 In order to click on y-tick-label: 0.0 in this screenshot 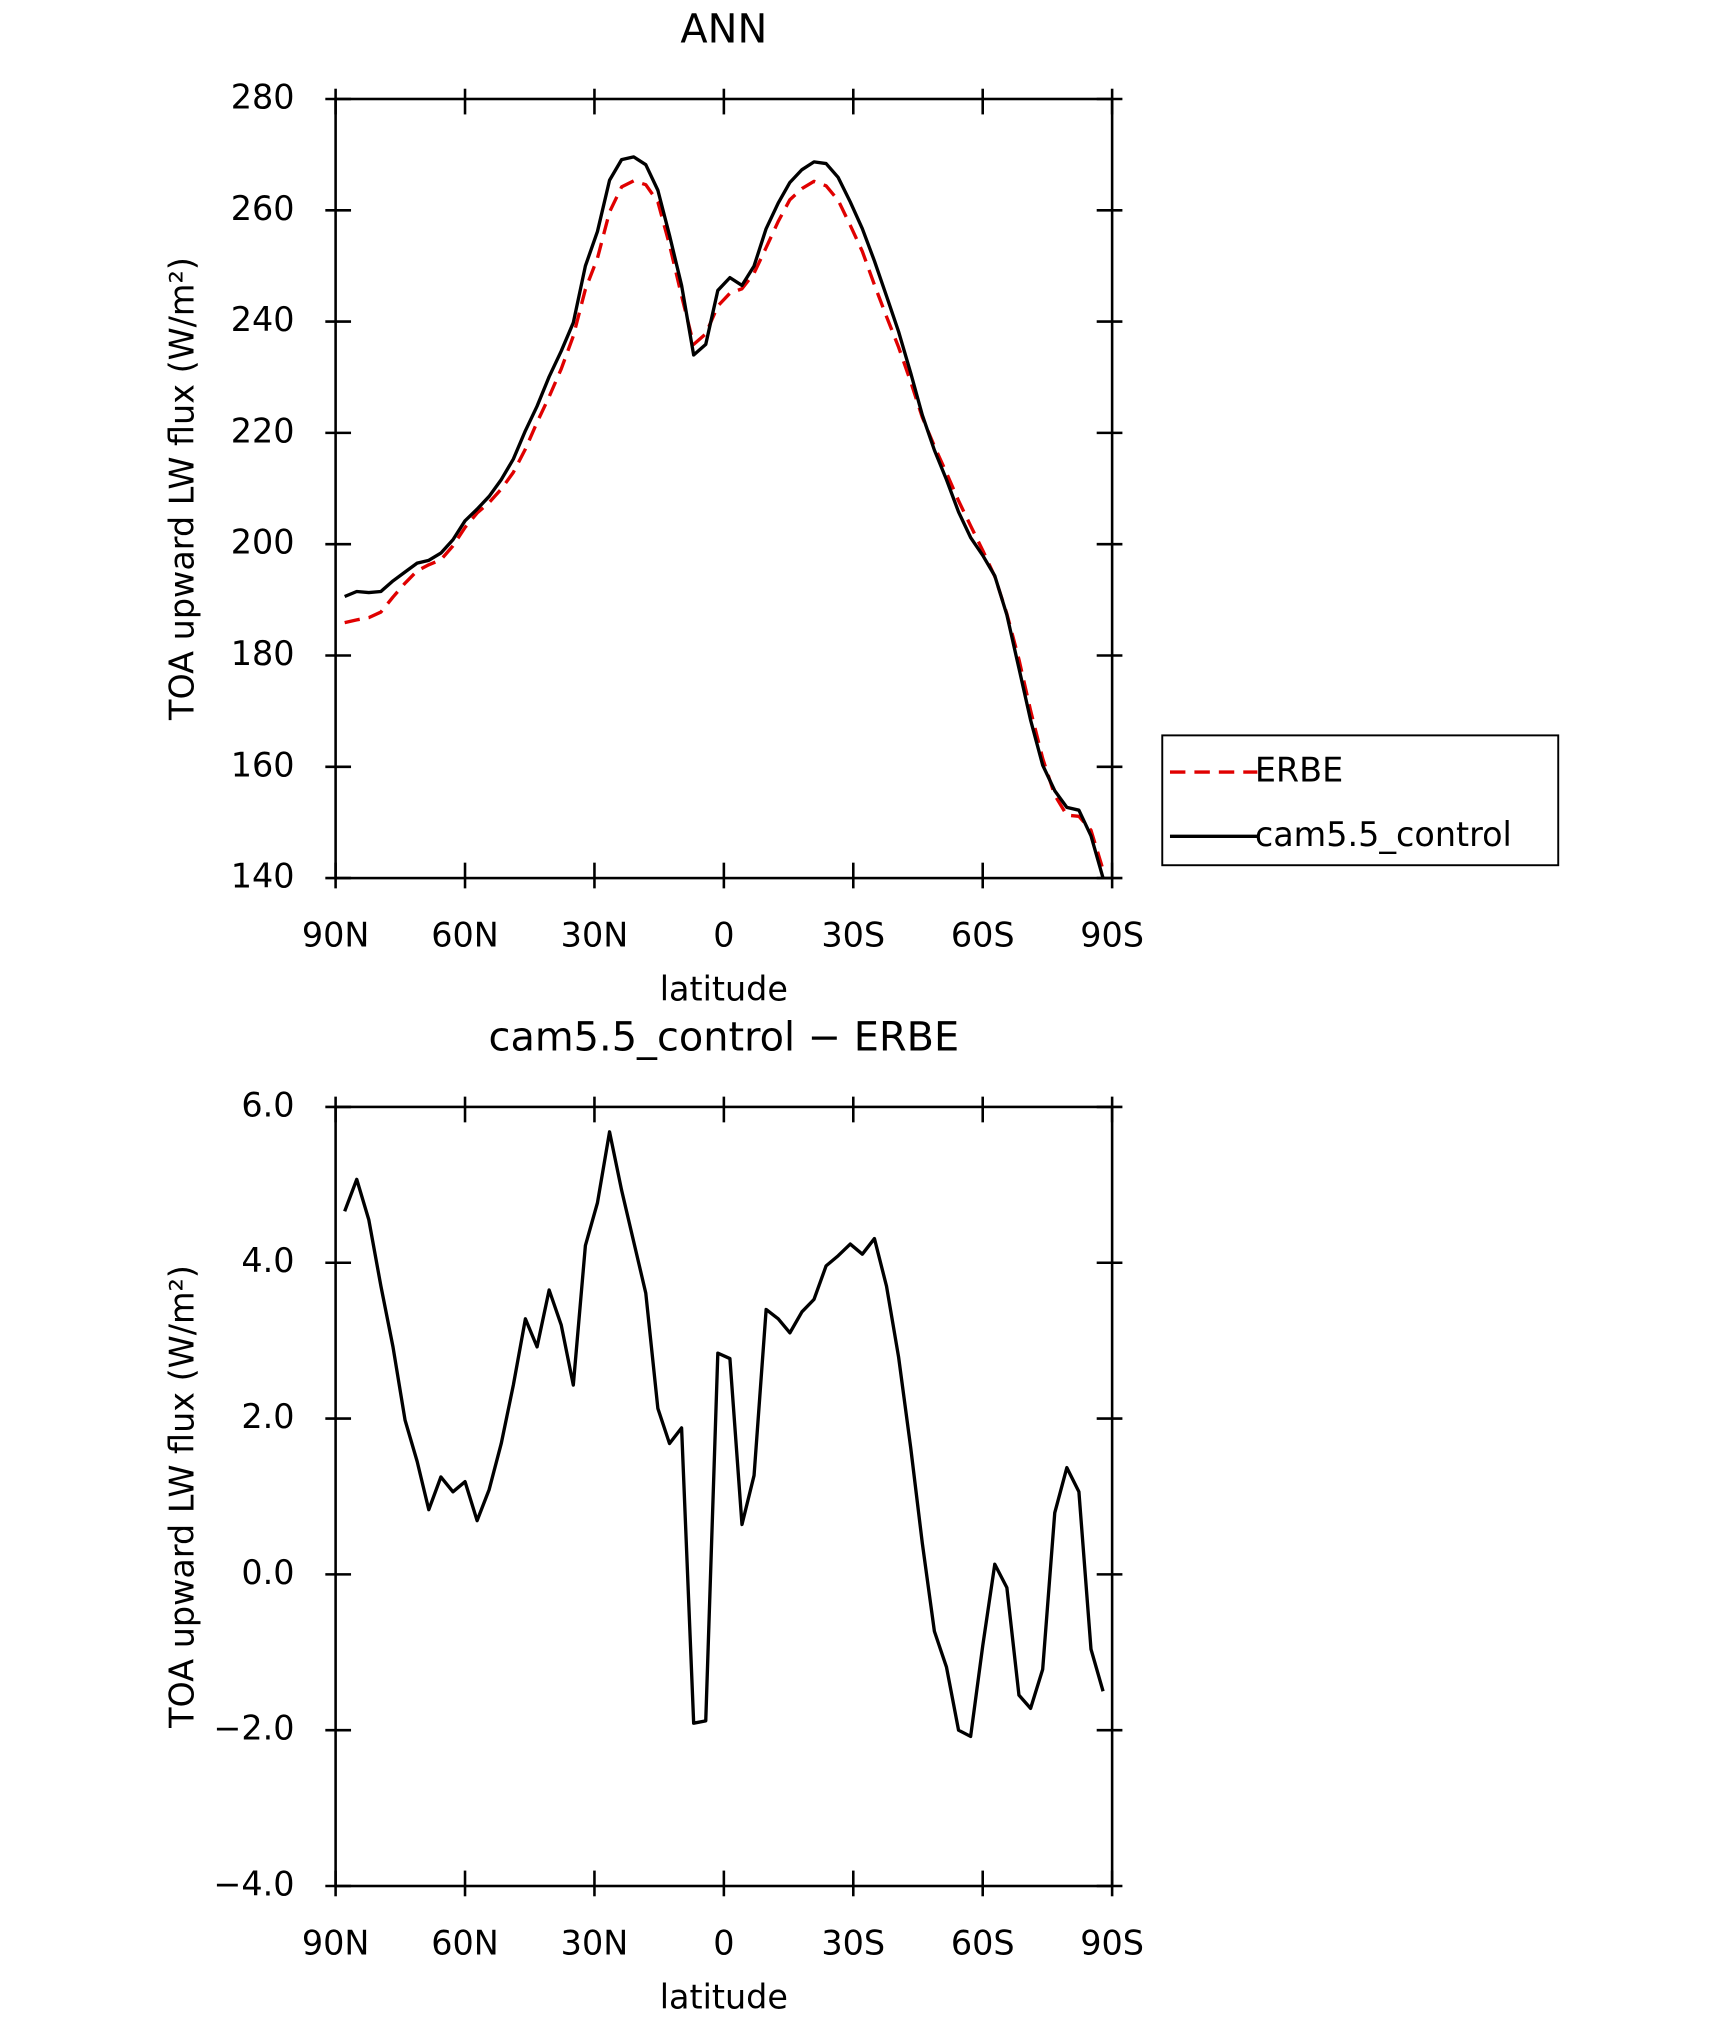, I will do `click(267, 1572)`.